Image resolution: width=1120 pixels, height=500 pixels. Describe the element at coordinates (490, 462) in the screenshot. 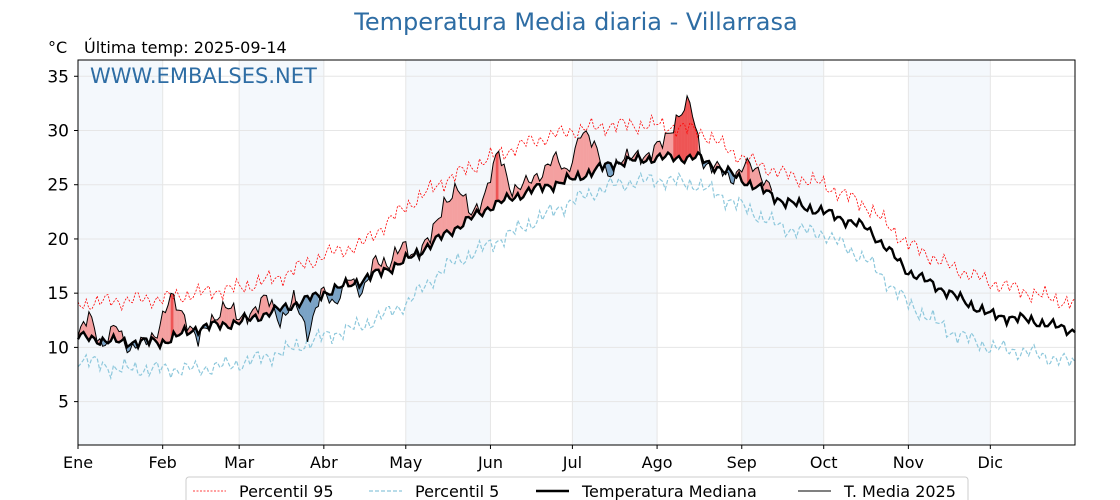

I see `x-tick-label: Jun` at that location.